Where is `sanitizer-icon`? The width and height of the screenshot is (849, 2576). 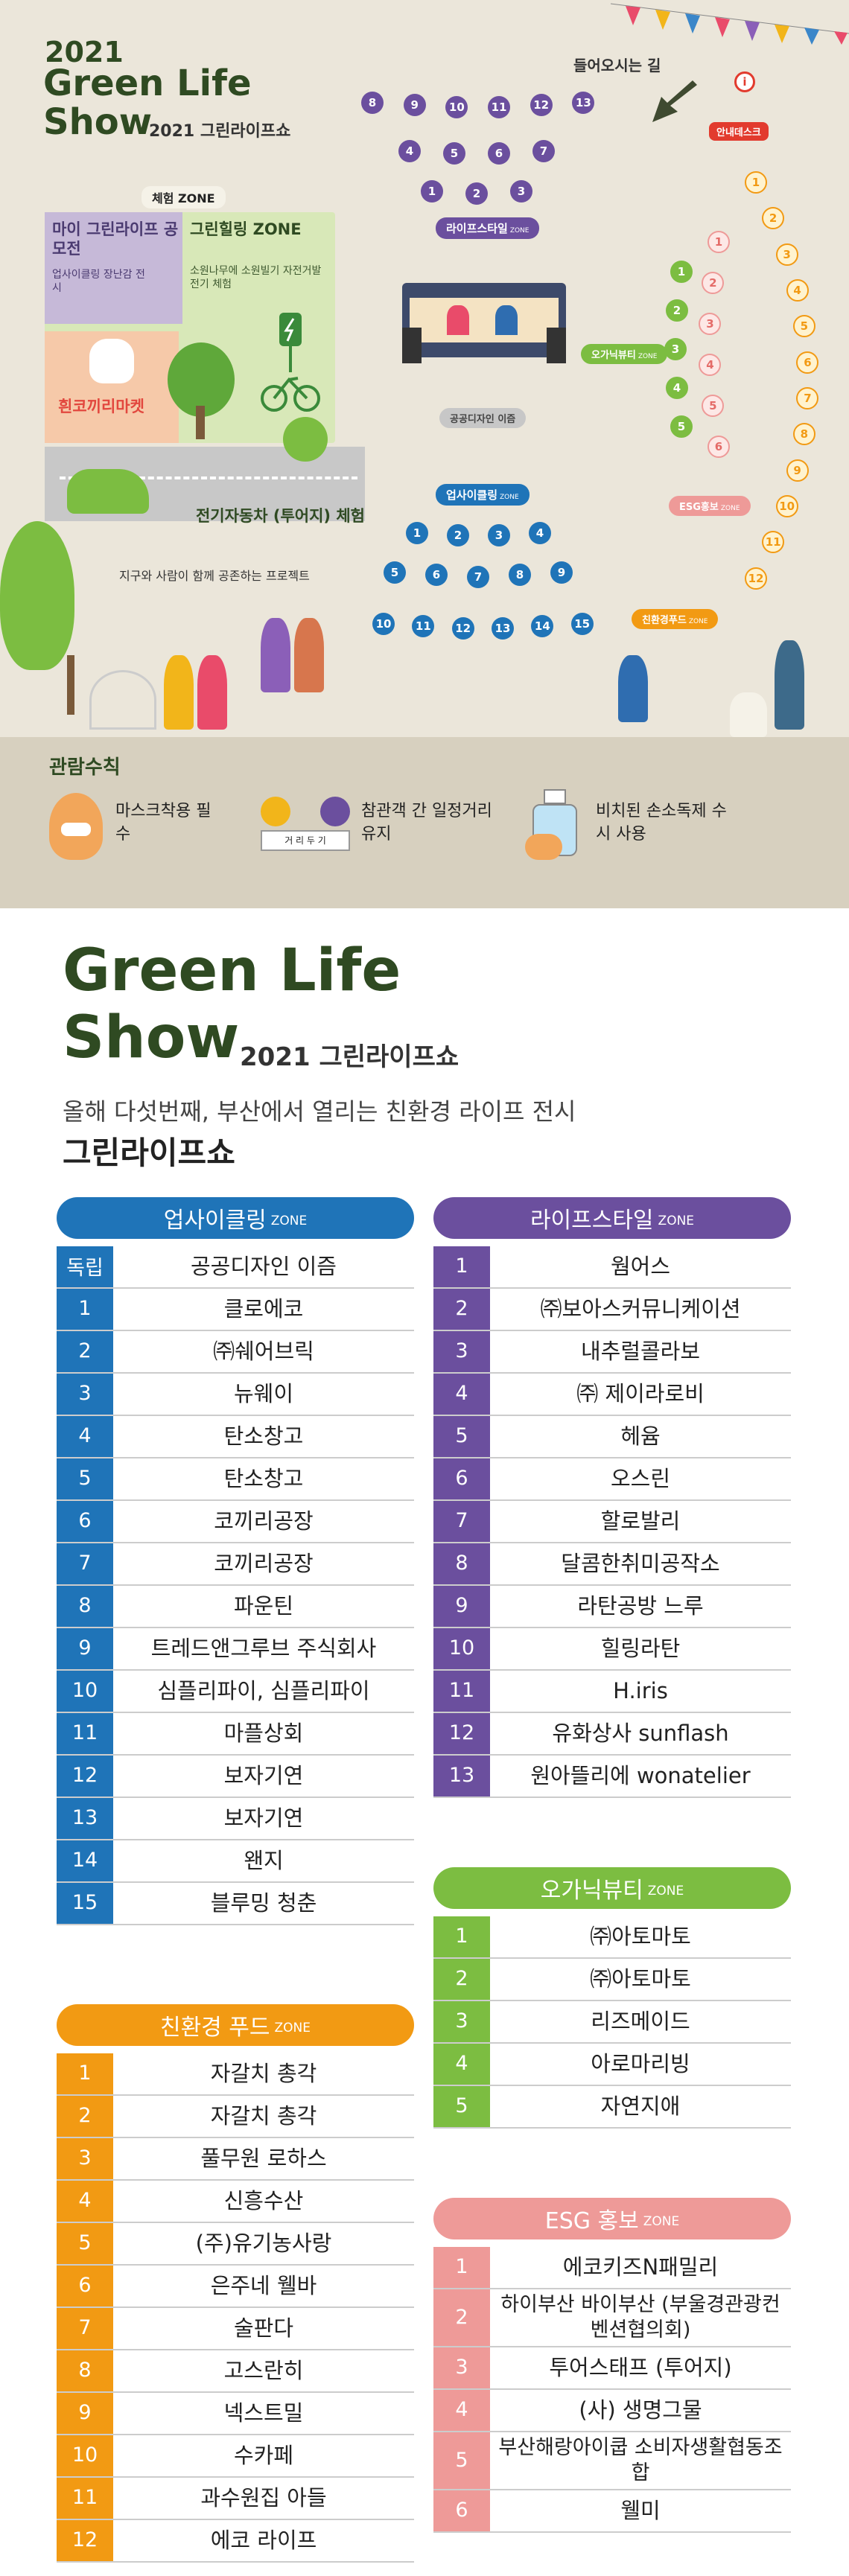
sanitizer-icon is located at coordinates (555, 826).